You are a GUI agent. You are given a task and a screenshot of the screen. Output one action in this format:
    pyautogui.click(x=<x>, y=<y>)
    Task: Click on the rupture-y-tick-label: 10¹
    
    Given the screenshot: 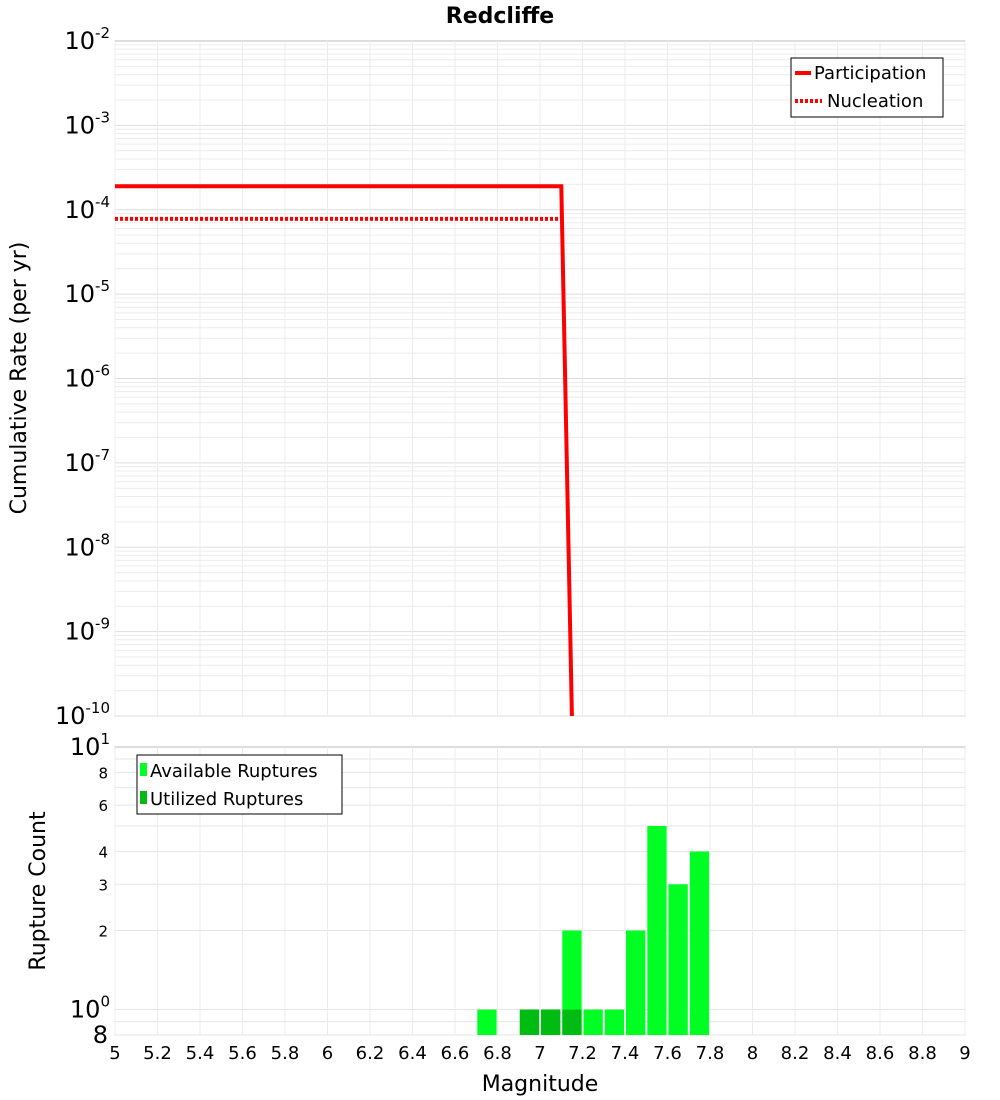 What is the action you would take?
    pyautogui.click(x=90, y=745)
    